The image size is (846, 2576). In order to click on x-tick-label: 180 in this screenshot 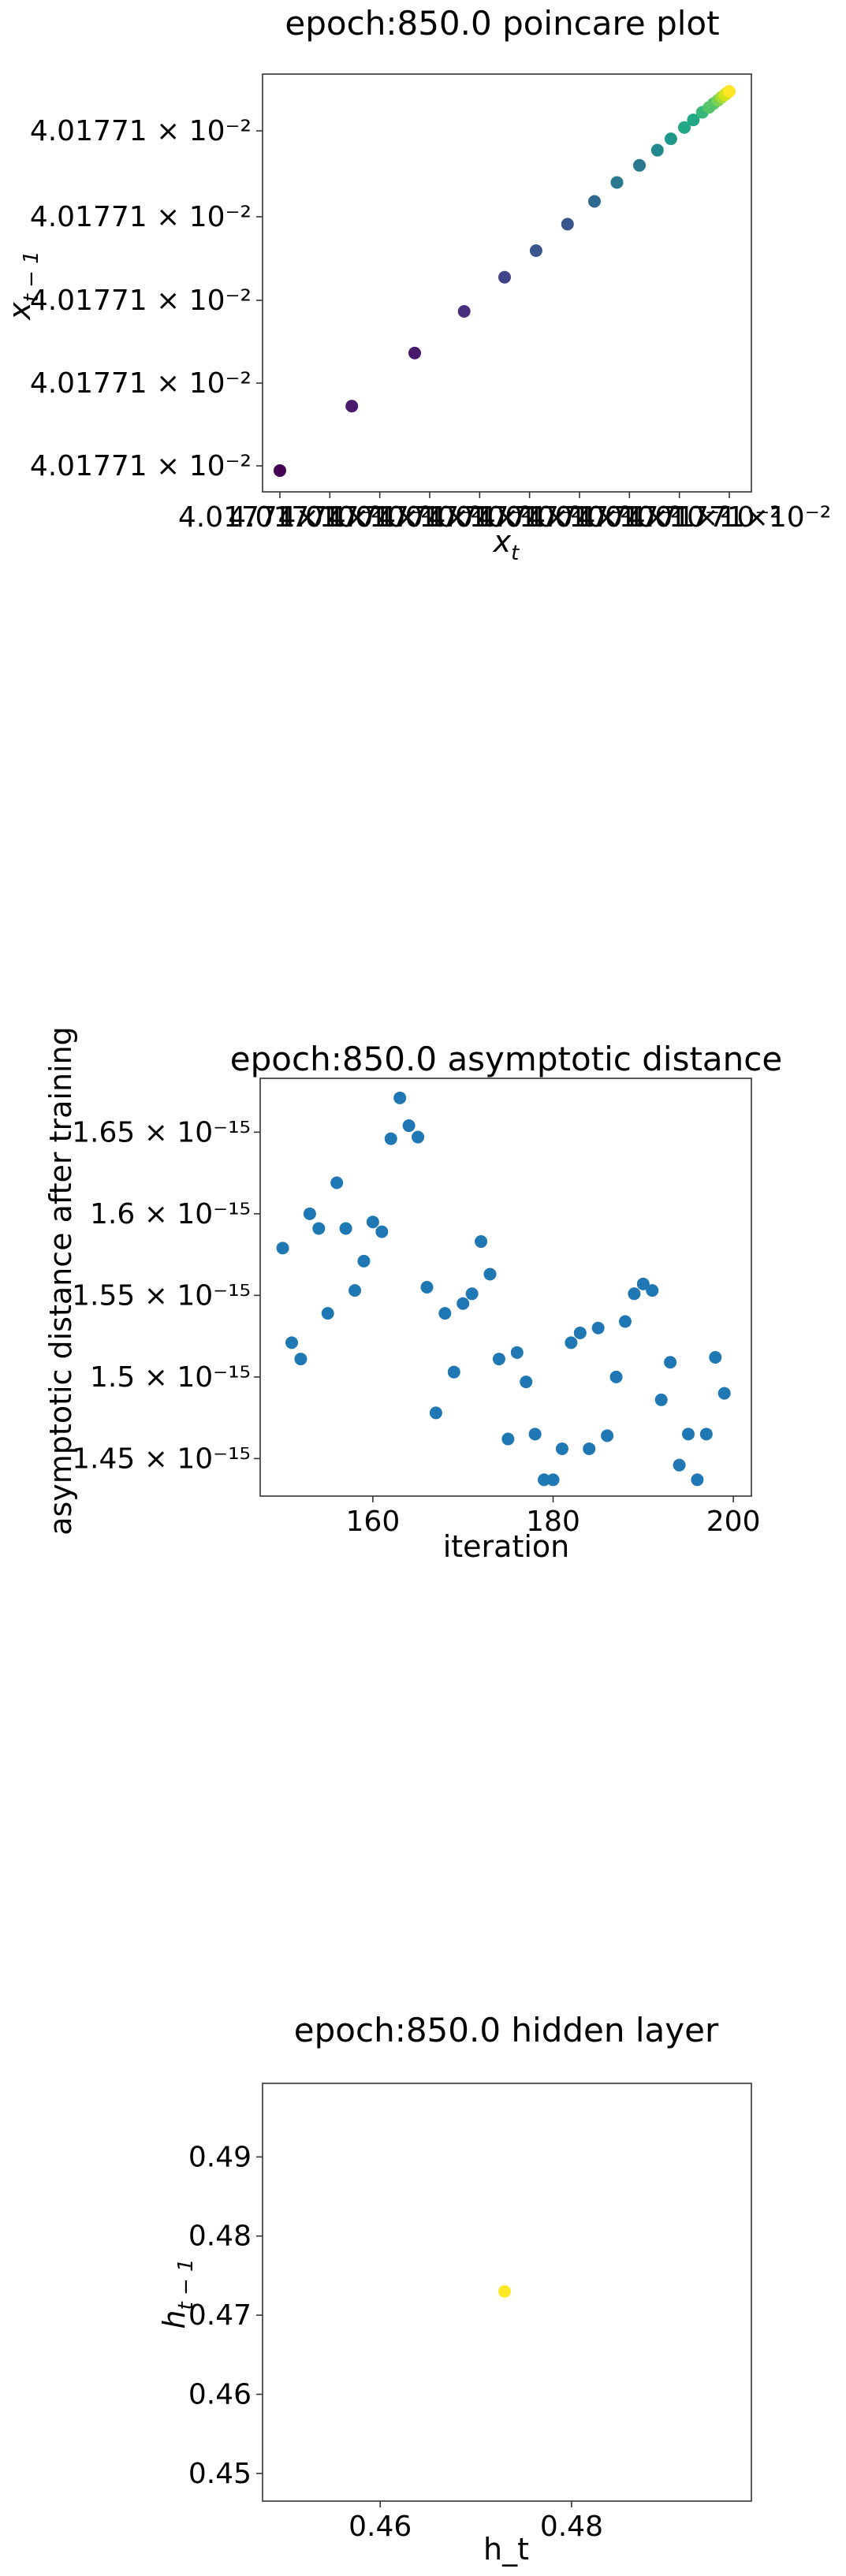, I will do `click(553, 1522)`.